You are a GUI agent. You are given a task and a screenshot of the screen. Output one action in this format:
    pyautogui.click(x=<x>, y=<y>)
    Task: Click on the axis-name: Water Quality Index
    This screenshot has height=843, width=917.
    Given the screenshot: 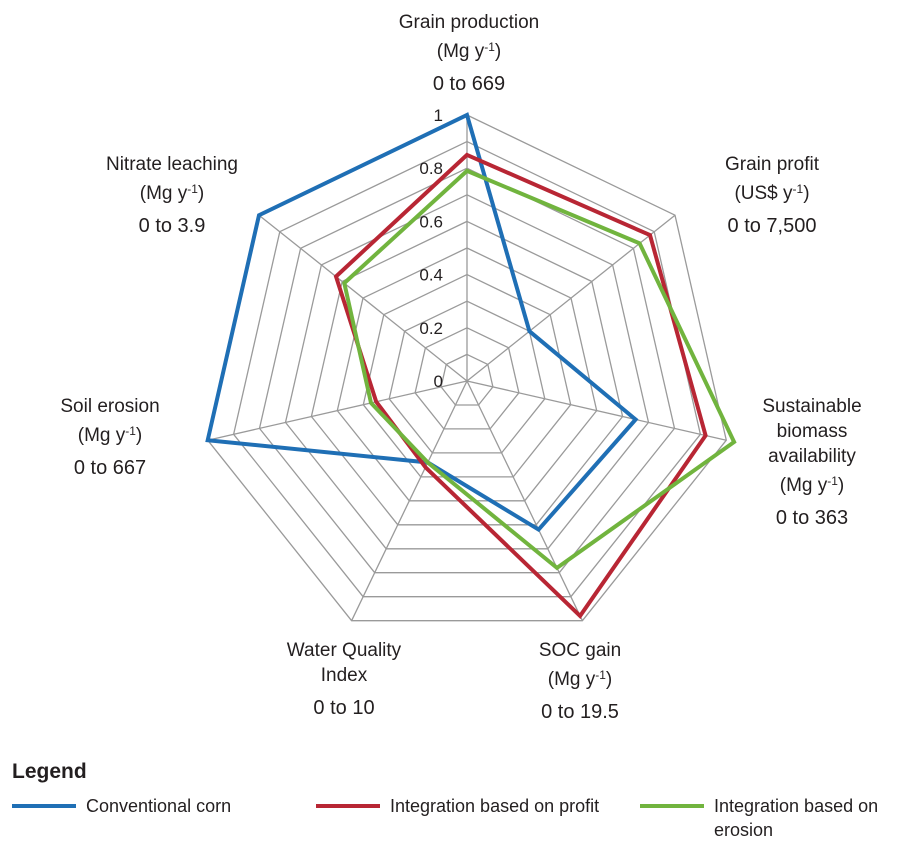 What is the action you would take?
    pyautogui.click(x=344, y=663)
    